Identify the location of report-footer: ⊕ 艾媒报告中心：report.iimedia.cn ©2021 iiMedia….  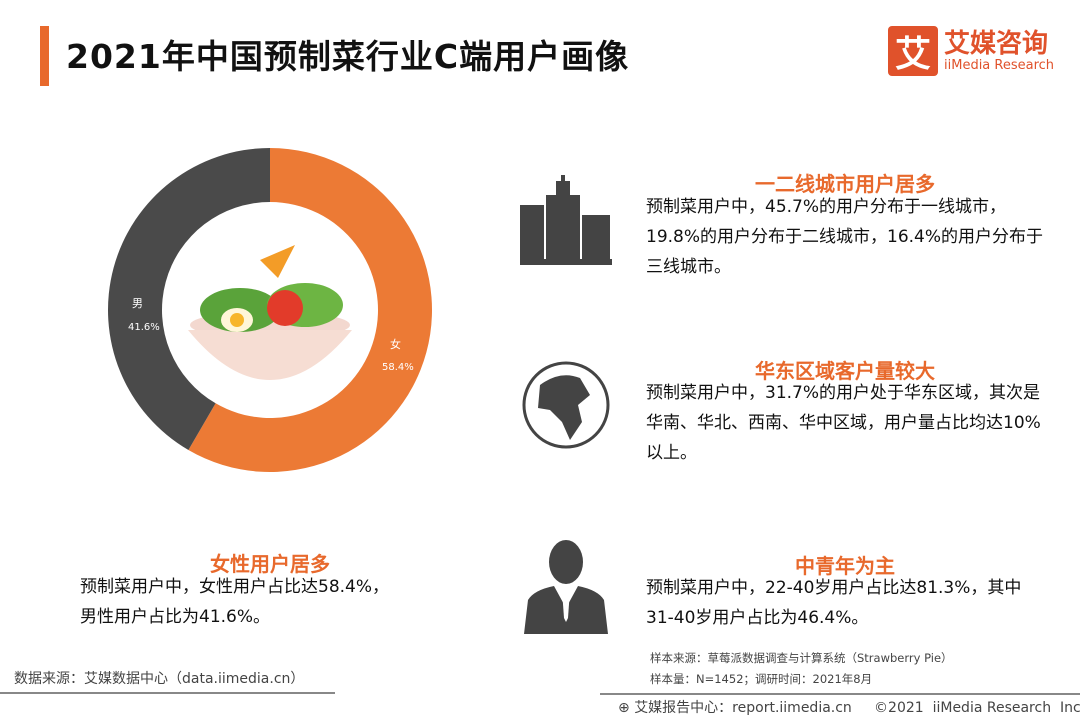
(849, 707).